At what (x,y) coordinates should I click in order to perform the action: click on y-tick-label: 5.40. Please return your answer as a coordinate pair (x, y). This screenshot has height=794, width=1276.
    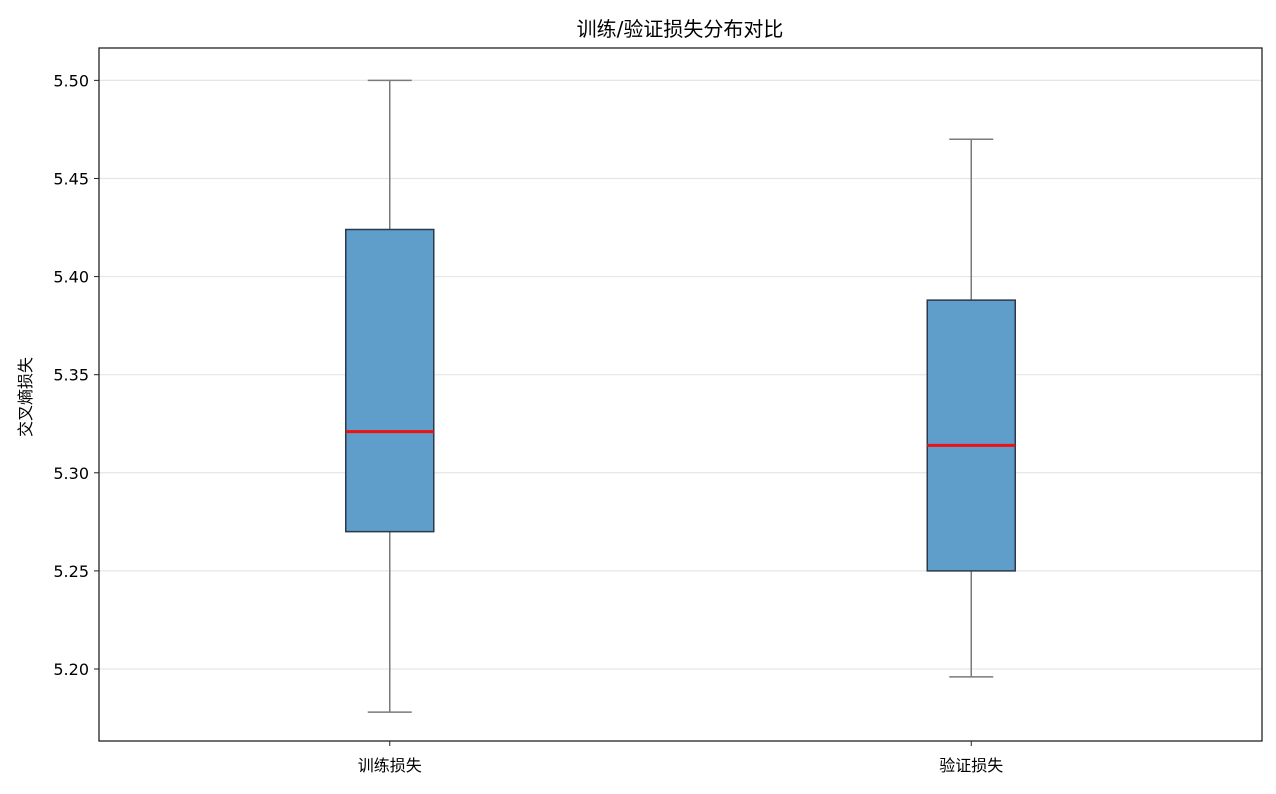
    Looking at the image, I should click on (71, 277).